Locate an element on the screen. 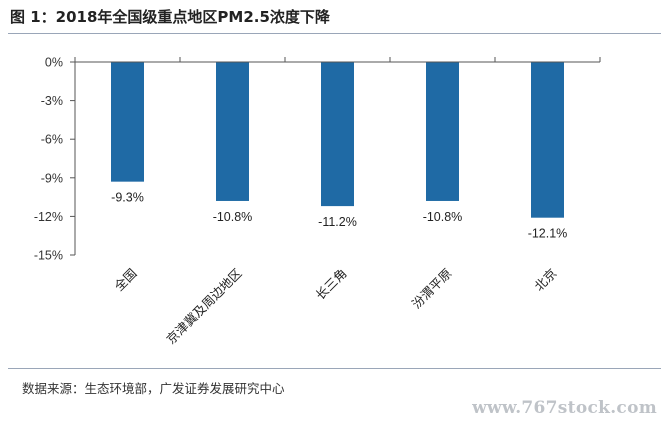  figure-title: 图 1：2018年全国级重点地区PM2.5浓度下降 is located at coordinates (170, 17).